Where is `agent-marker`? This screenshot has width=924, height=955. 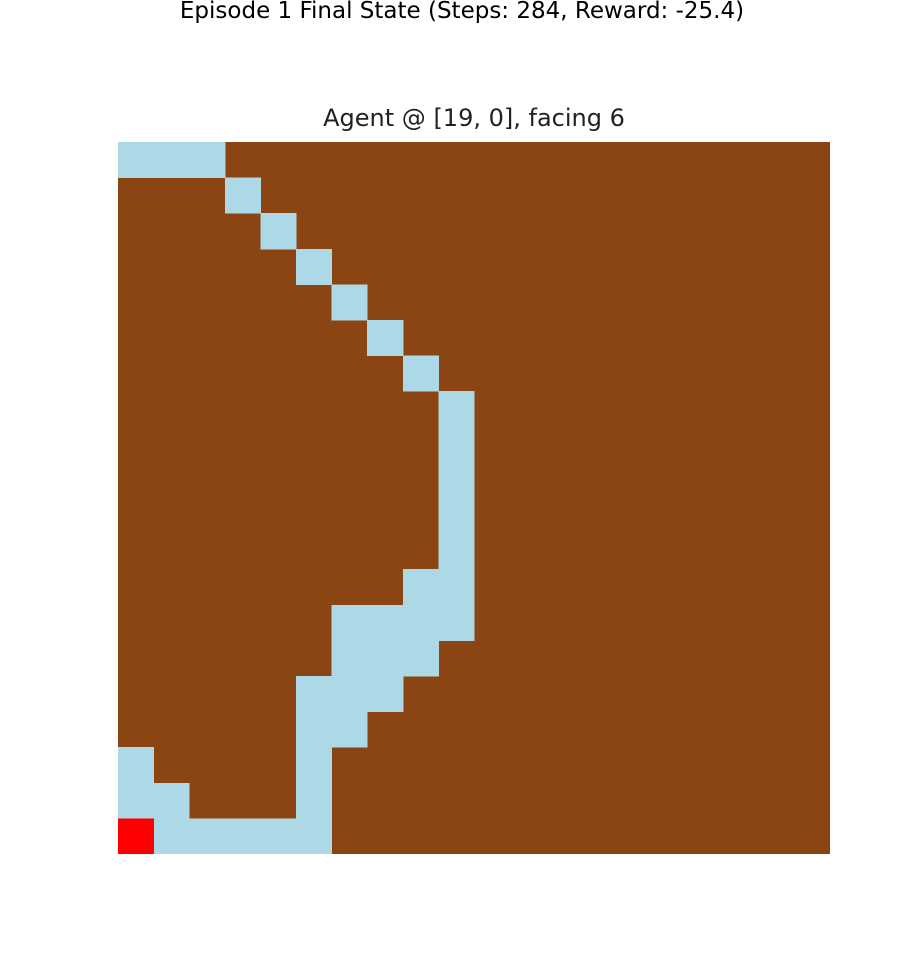
agent-marker is located at coordinates (136, 836).